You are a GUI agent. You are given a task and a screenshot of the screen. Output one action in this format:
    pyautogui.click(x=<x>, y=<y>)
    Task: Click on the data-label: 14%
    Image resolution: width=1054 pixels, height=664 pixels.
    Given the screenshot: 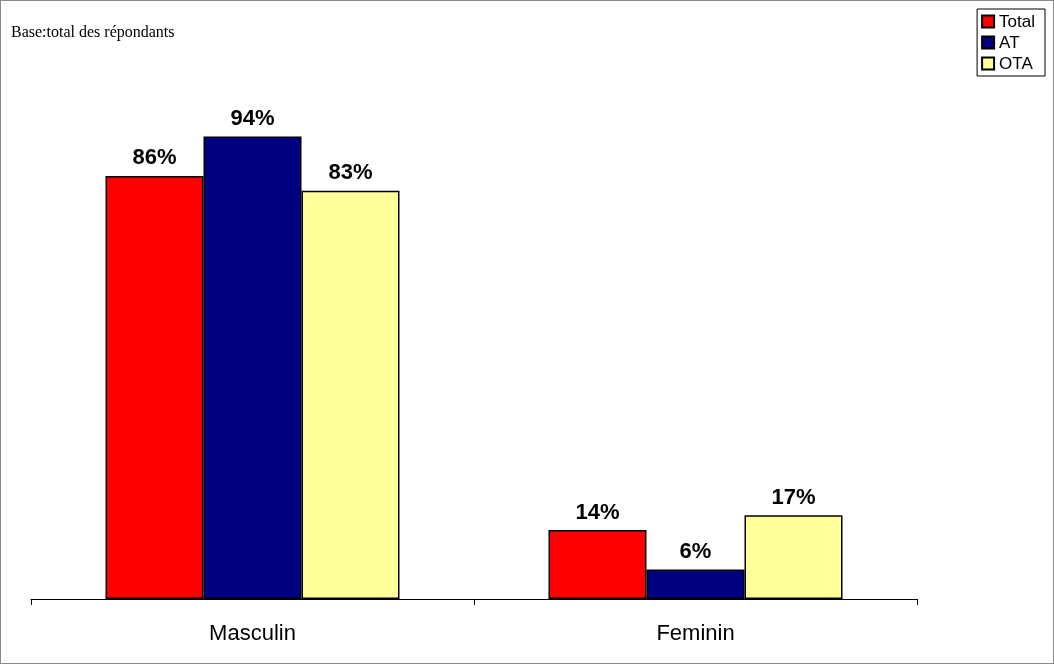 What is the action you would take?
    pyautogui.click(x=597, y=511)
    